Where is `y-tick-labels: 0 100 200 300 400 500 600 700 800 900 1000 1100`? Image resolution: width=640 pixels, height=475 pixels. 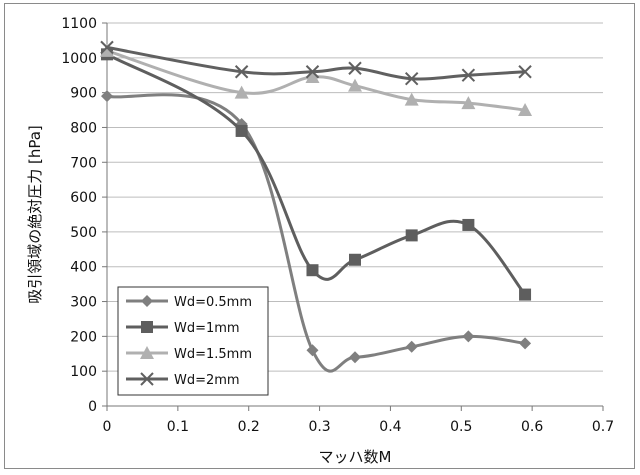
y-tick-labels: 0 100 200 300 400 500 600 700 800 900 1000 1100 is located at coordinates (79, 215).